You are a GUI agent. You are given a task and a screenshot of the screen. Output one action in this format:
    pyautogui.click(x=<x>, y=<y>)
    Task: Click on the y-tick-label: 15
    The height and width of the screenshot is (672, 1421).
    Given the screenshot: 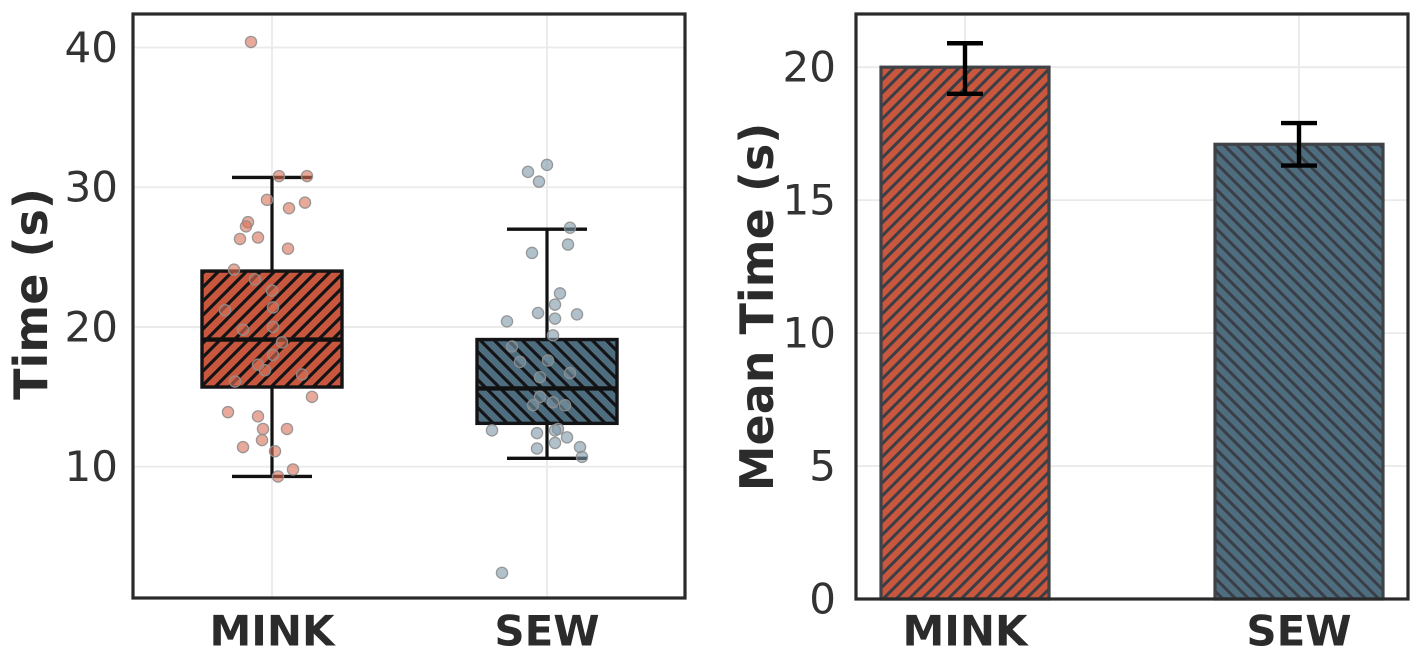 What is the action you would take?
    pyautogui.click(x=809, y=200)
    